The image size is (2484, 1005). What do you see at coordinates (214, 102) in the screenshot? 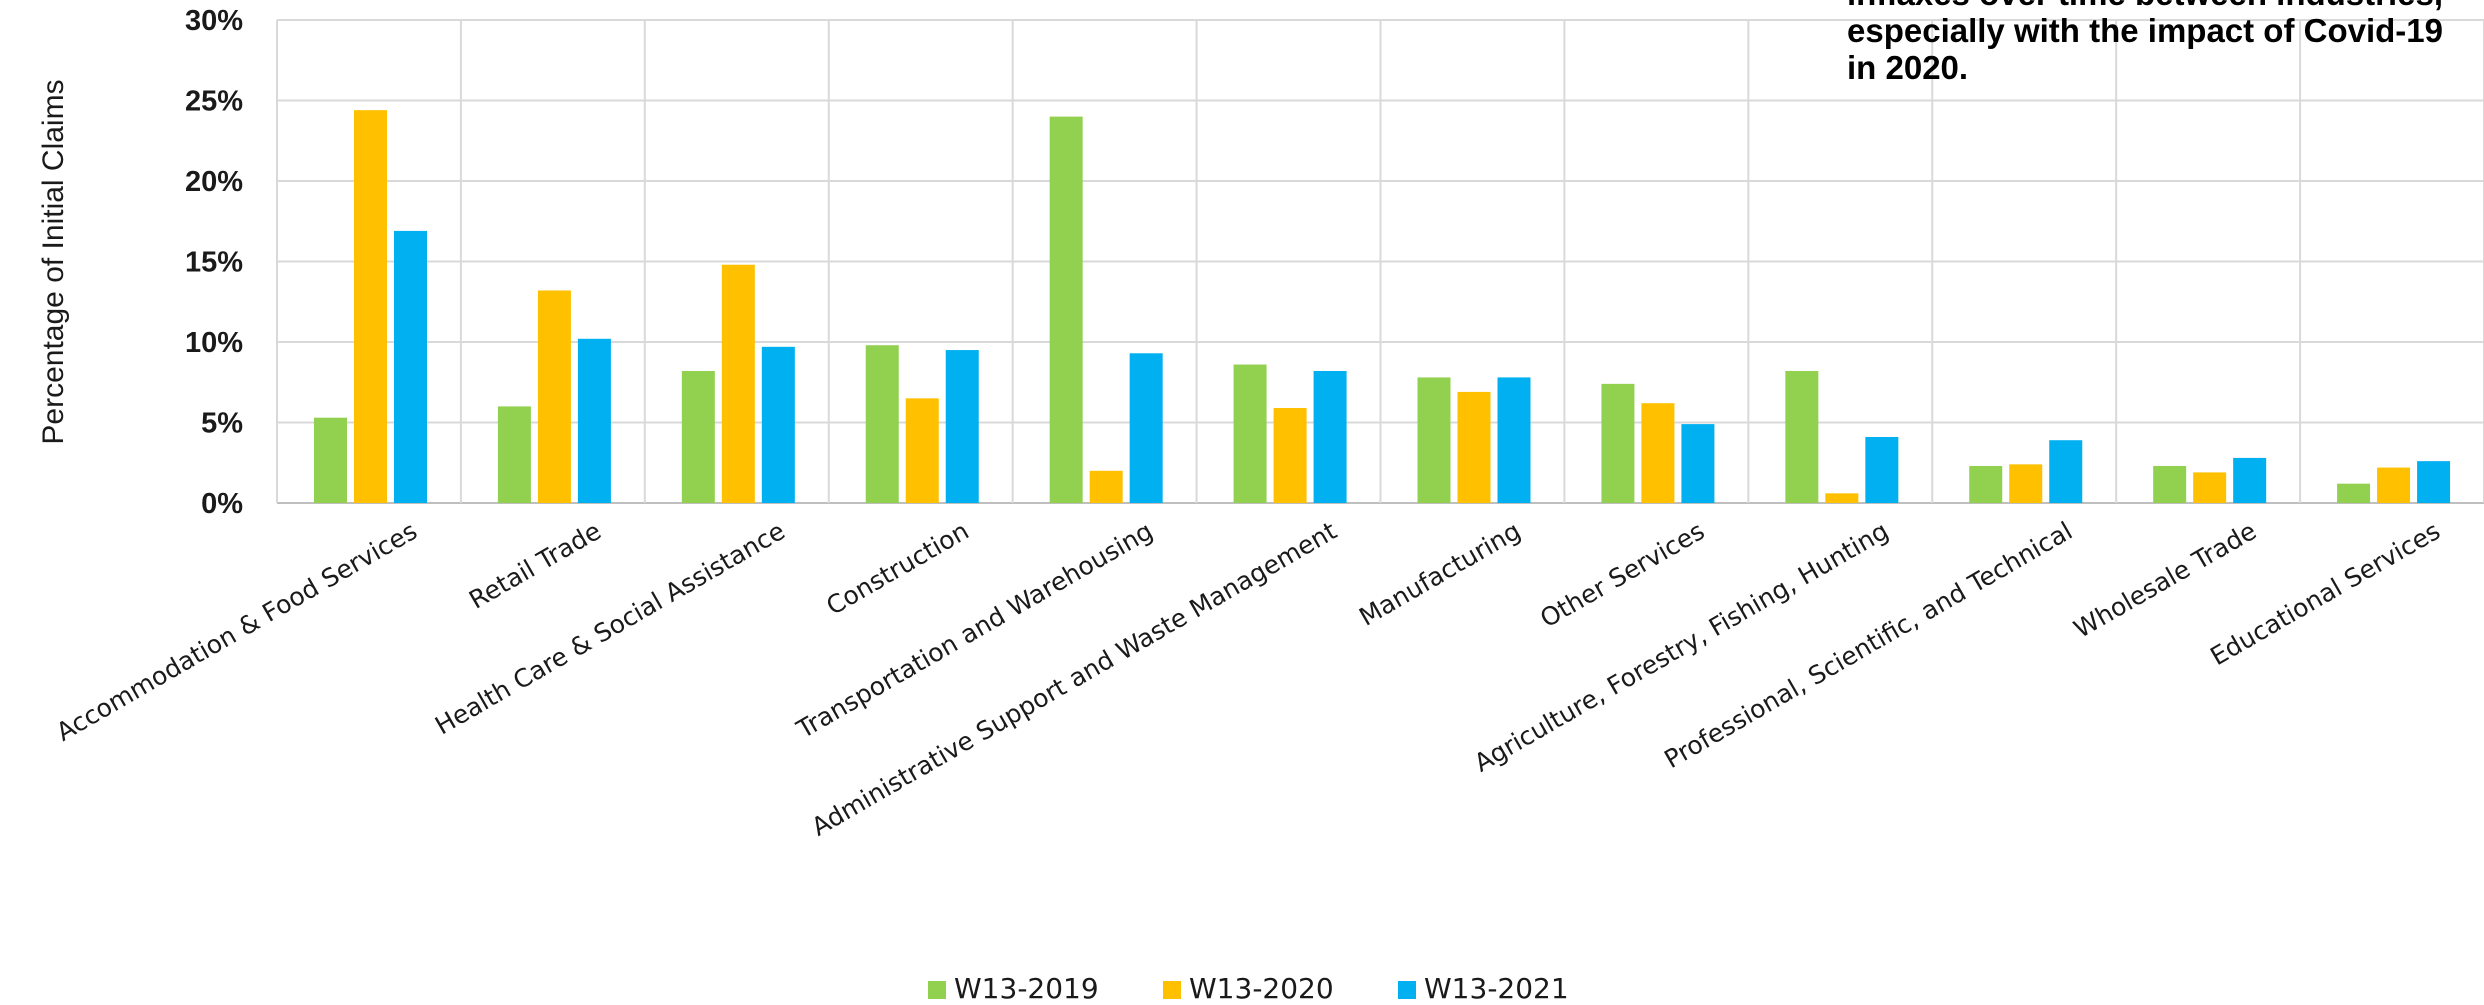
I see `y-tick-label: 25%` at bounding box center [214, 102].